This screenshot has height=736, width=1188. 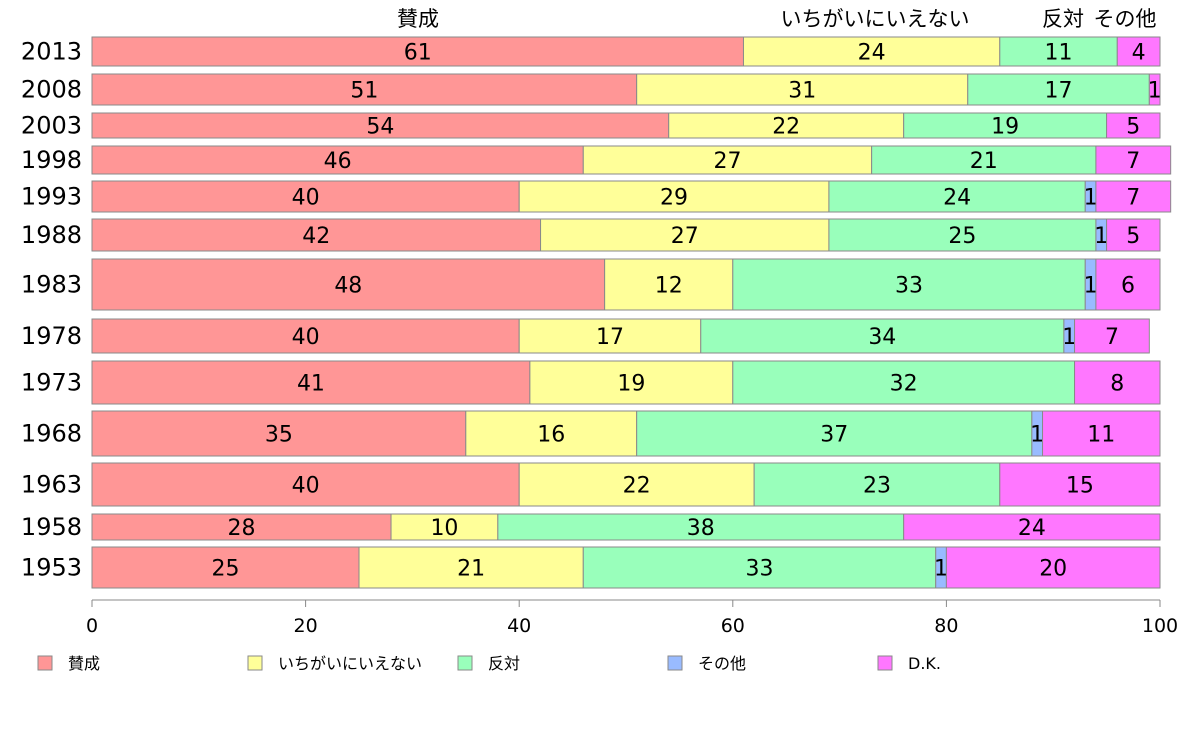 I want to click on category-label: 1993, so click(x=51, y=197).